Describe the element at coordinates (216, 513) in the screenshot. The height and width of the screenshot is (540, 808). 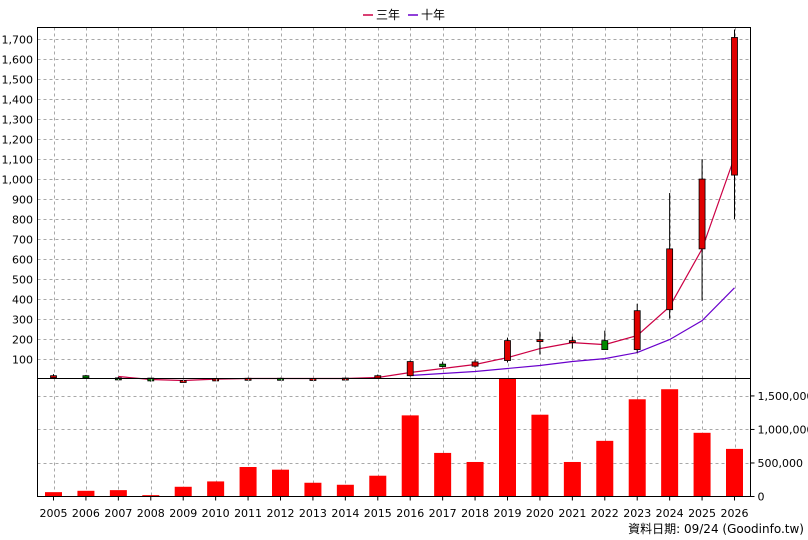
I see `x-tick-label: 2010` at that location.